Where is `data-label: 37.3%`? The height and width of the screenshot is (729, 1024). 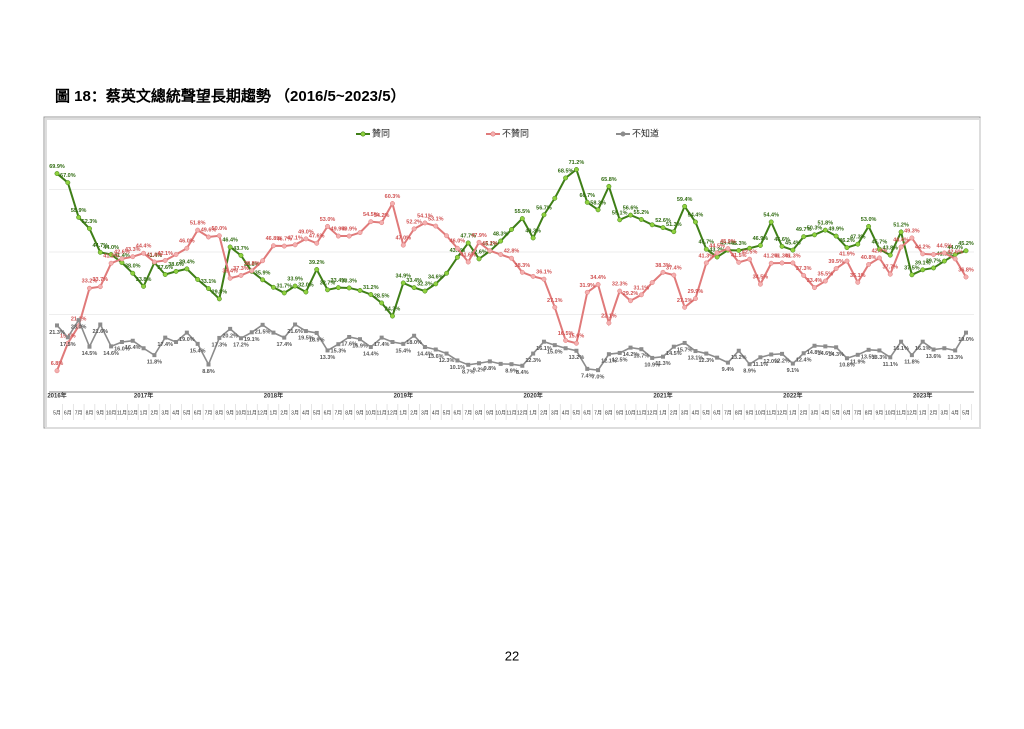 data-label: 37.3% is located at coordinates (804, 269).